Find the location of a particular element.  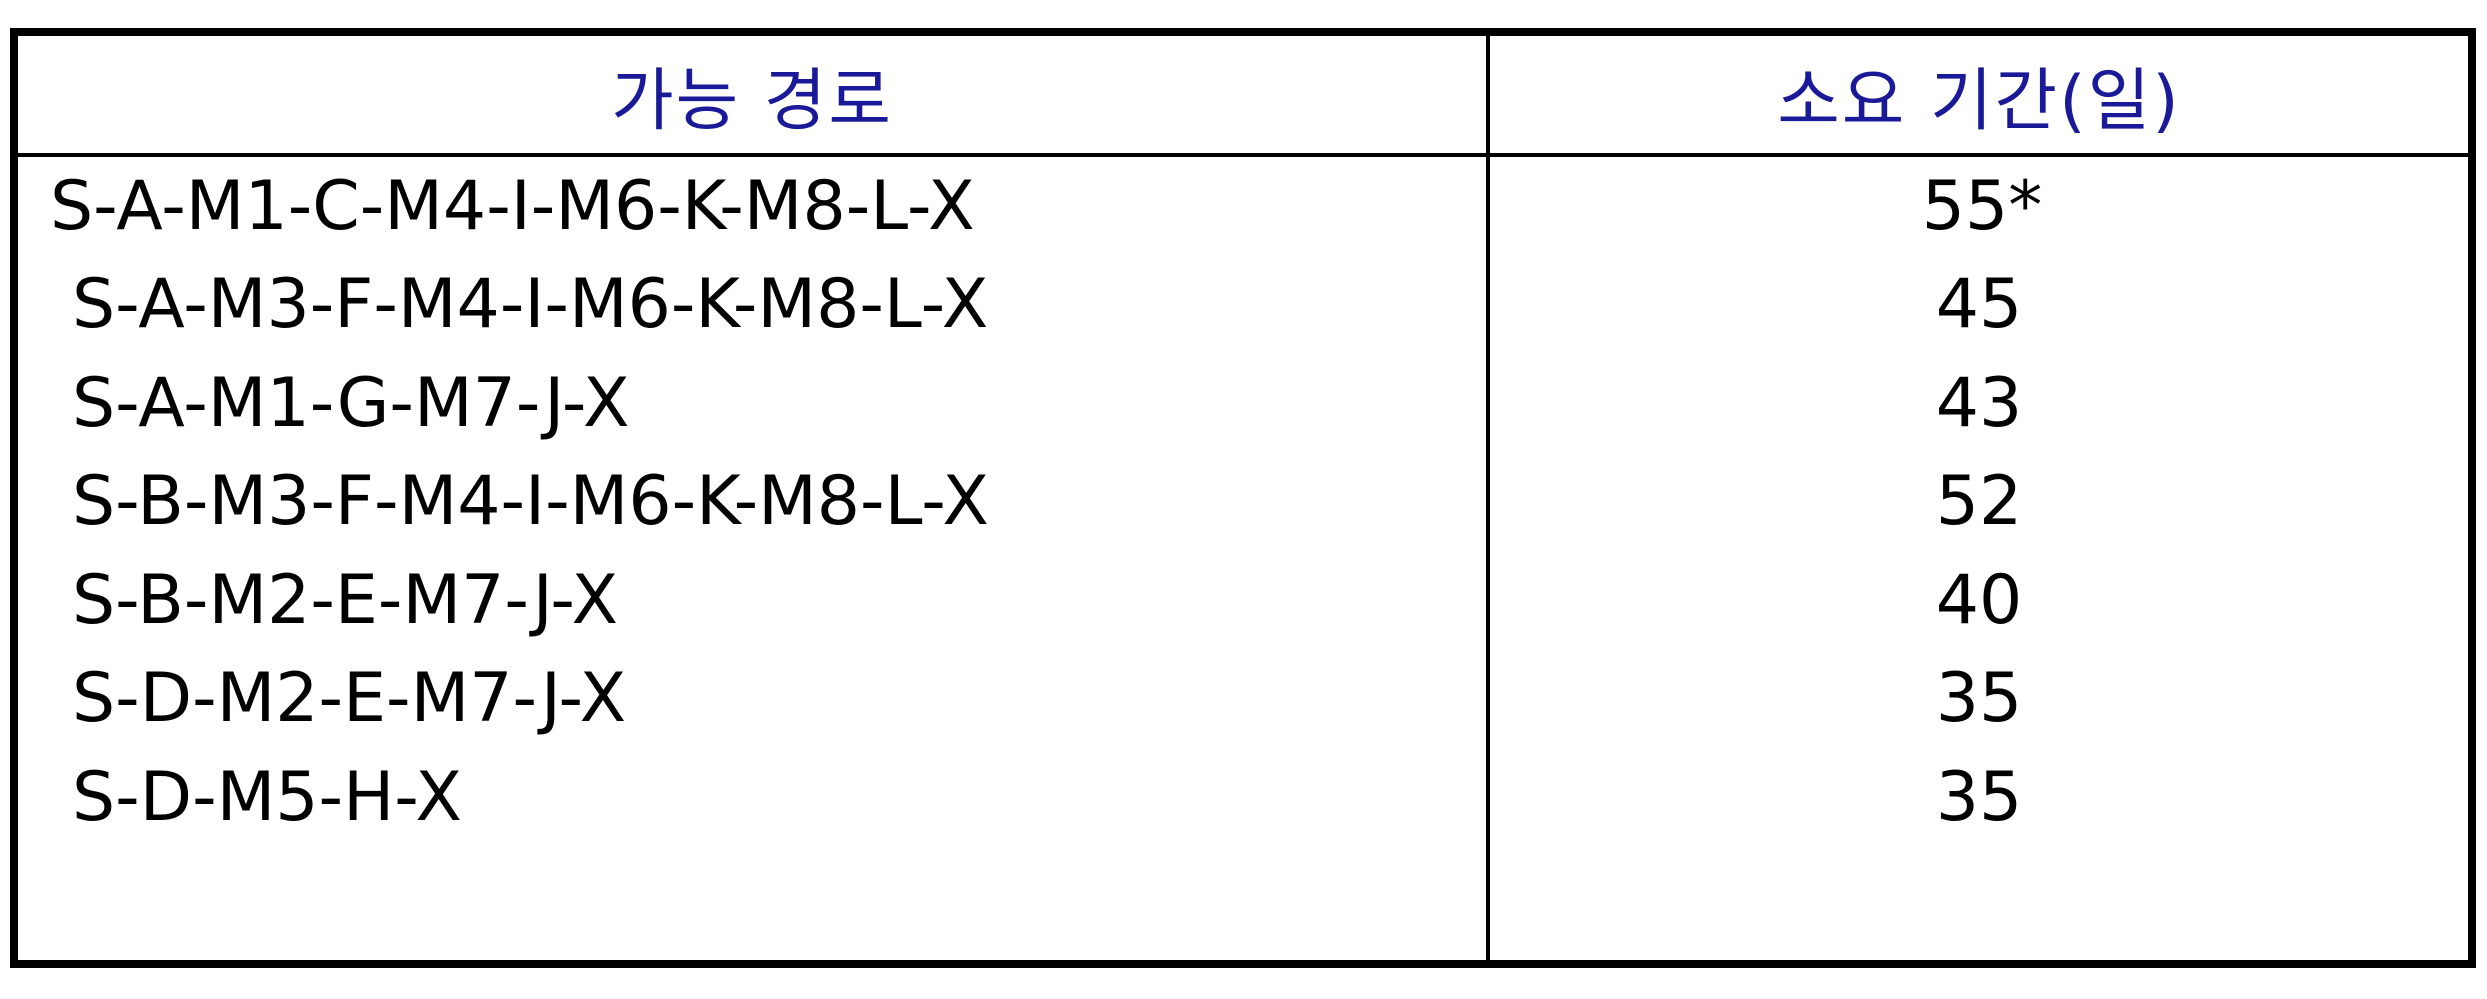

duration-cell: 55* is located at coordinates (1982, 206).